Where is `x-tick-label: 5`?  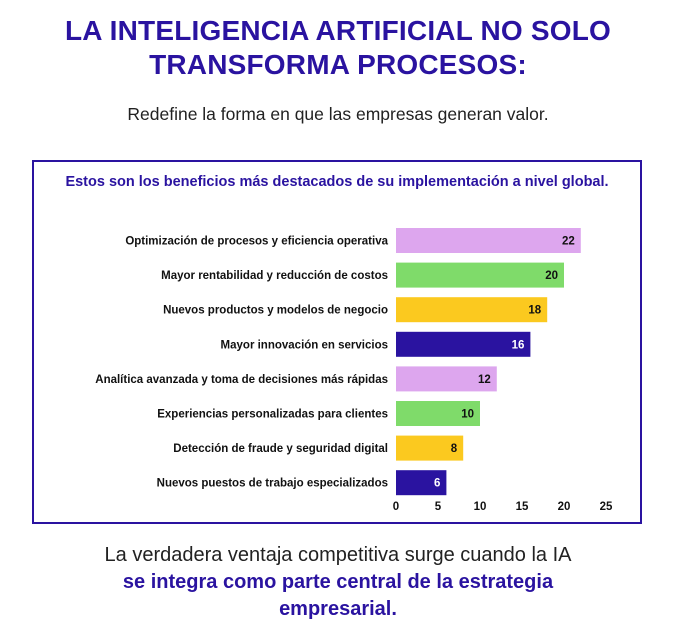
x-tick-label: 5 is located at coordinates (438, 507).